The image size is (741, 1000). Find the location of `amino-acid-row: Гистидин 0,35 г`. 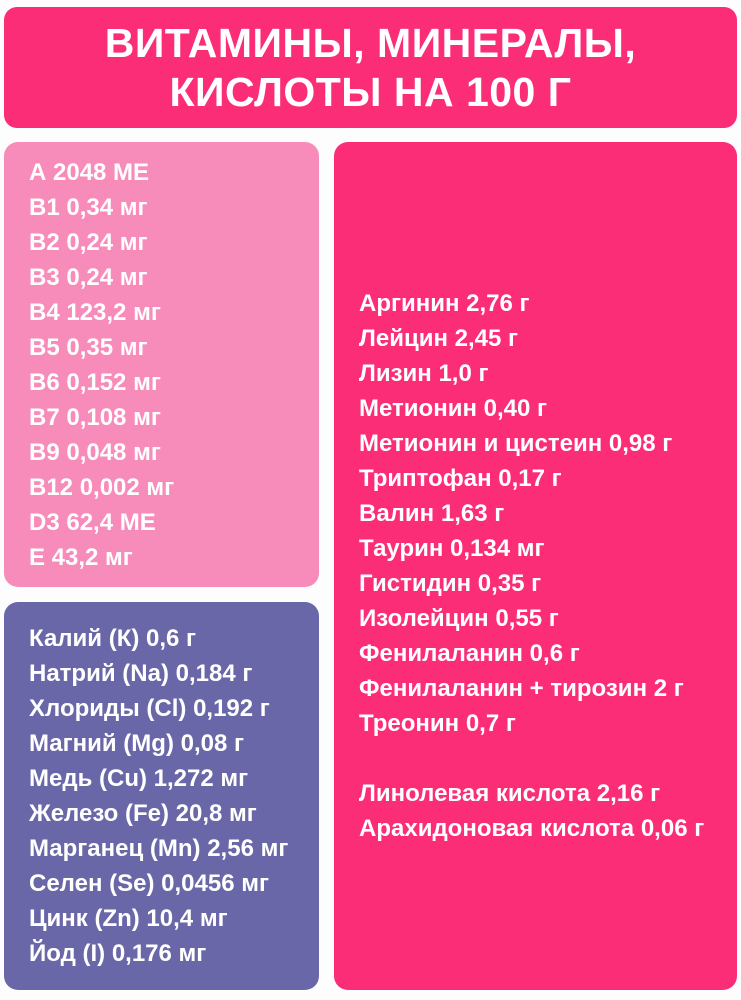

amino-acid-row: Гистидин 0,35 г is located at coordinates (450, 583).